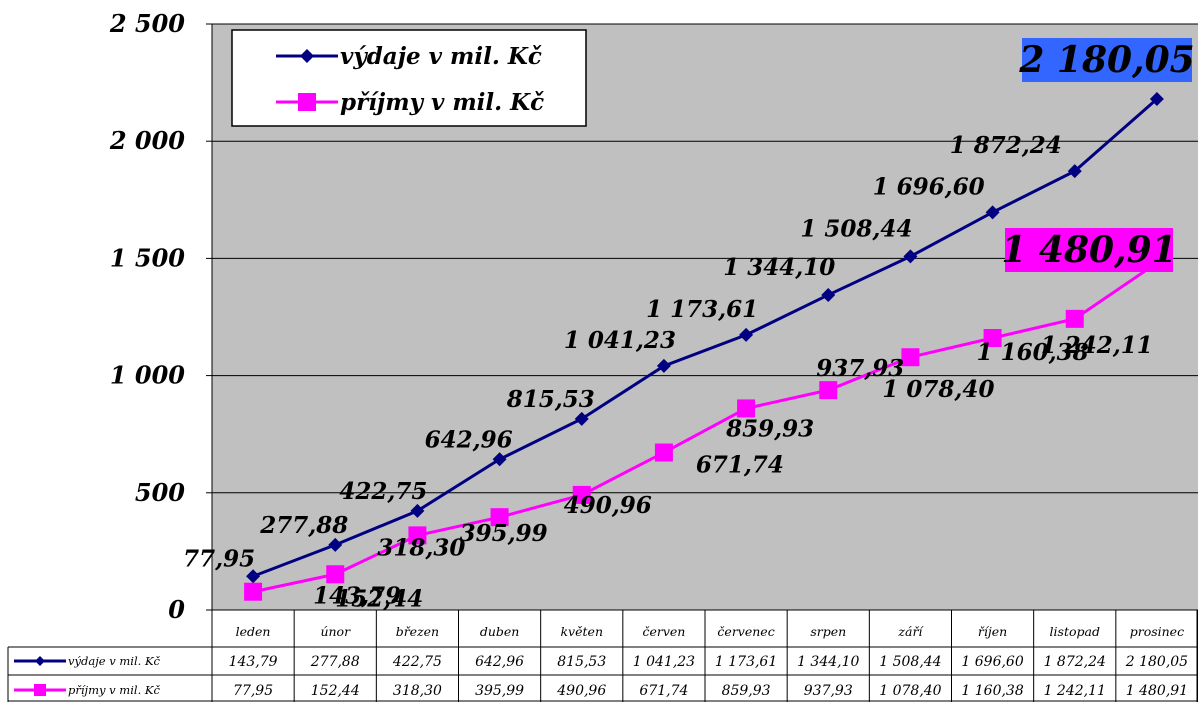  Describe the element at coordinates (1075, 662) in the screenshot. I see `table-cell: 1 872,24` at that location.